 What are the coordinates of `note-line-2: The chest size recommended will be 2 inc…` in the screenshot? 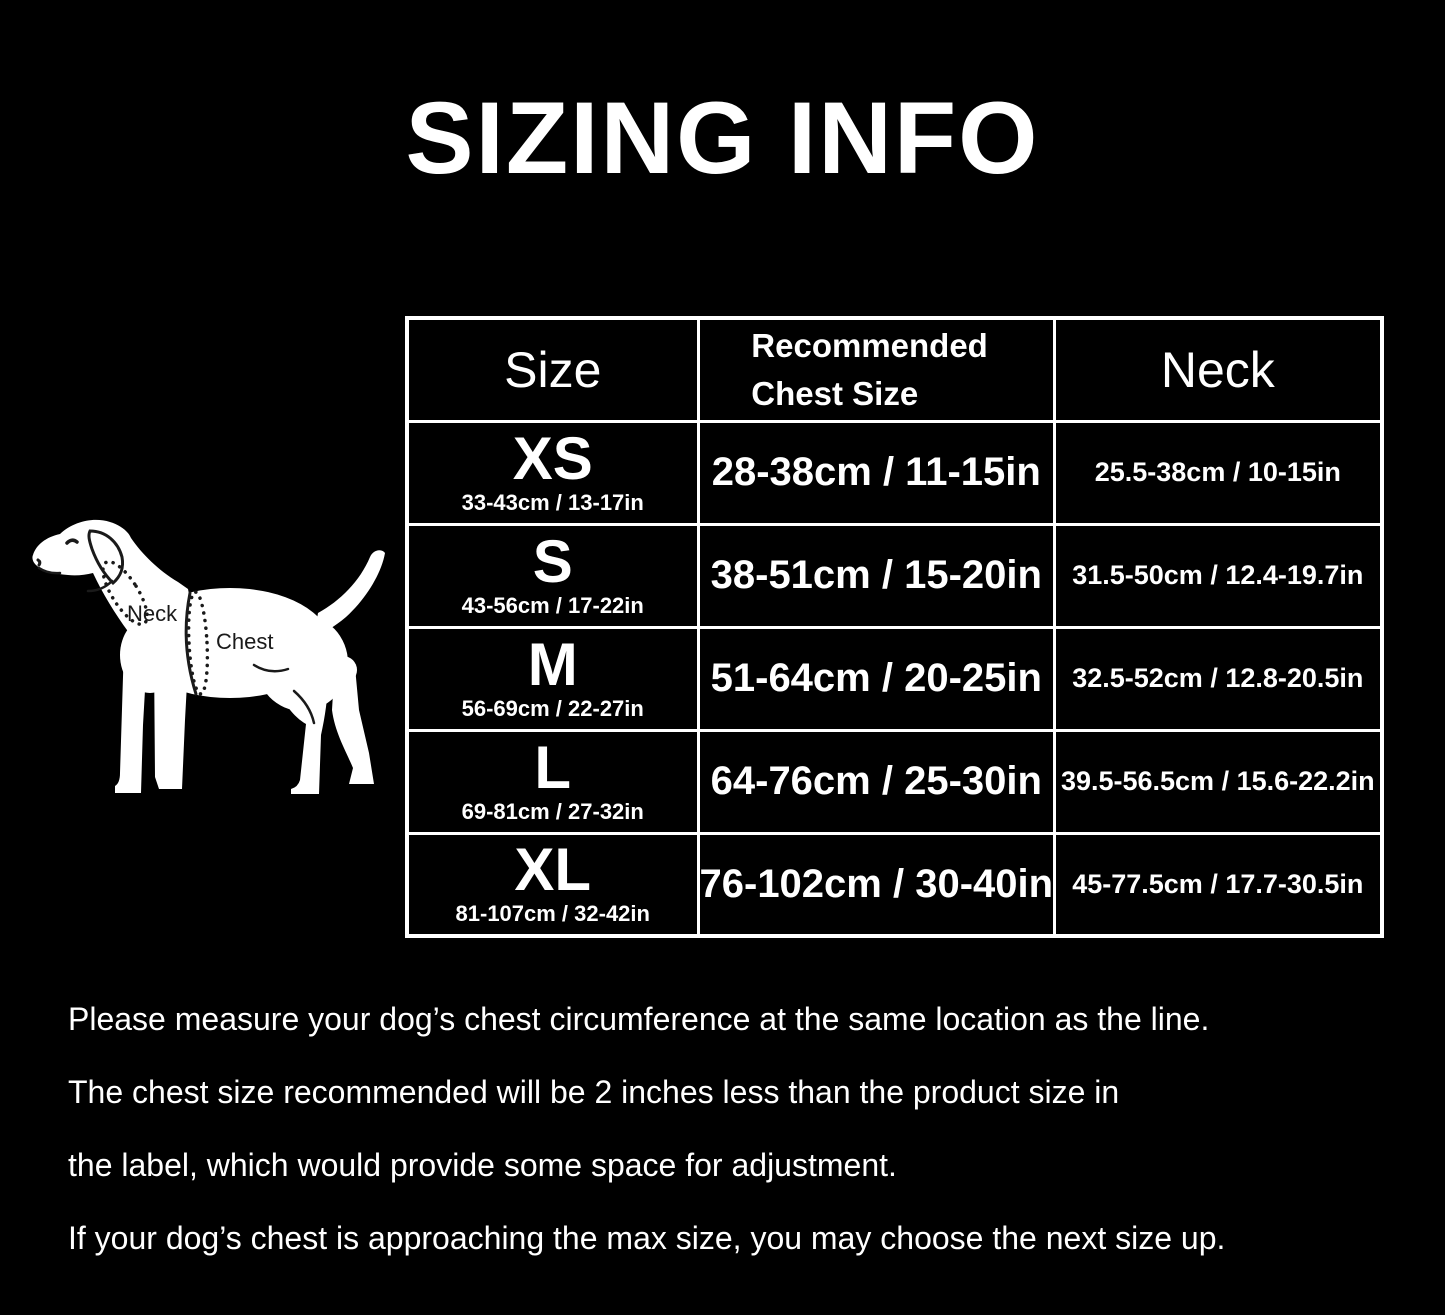 It's located at (594, 1092).